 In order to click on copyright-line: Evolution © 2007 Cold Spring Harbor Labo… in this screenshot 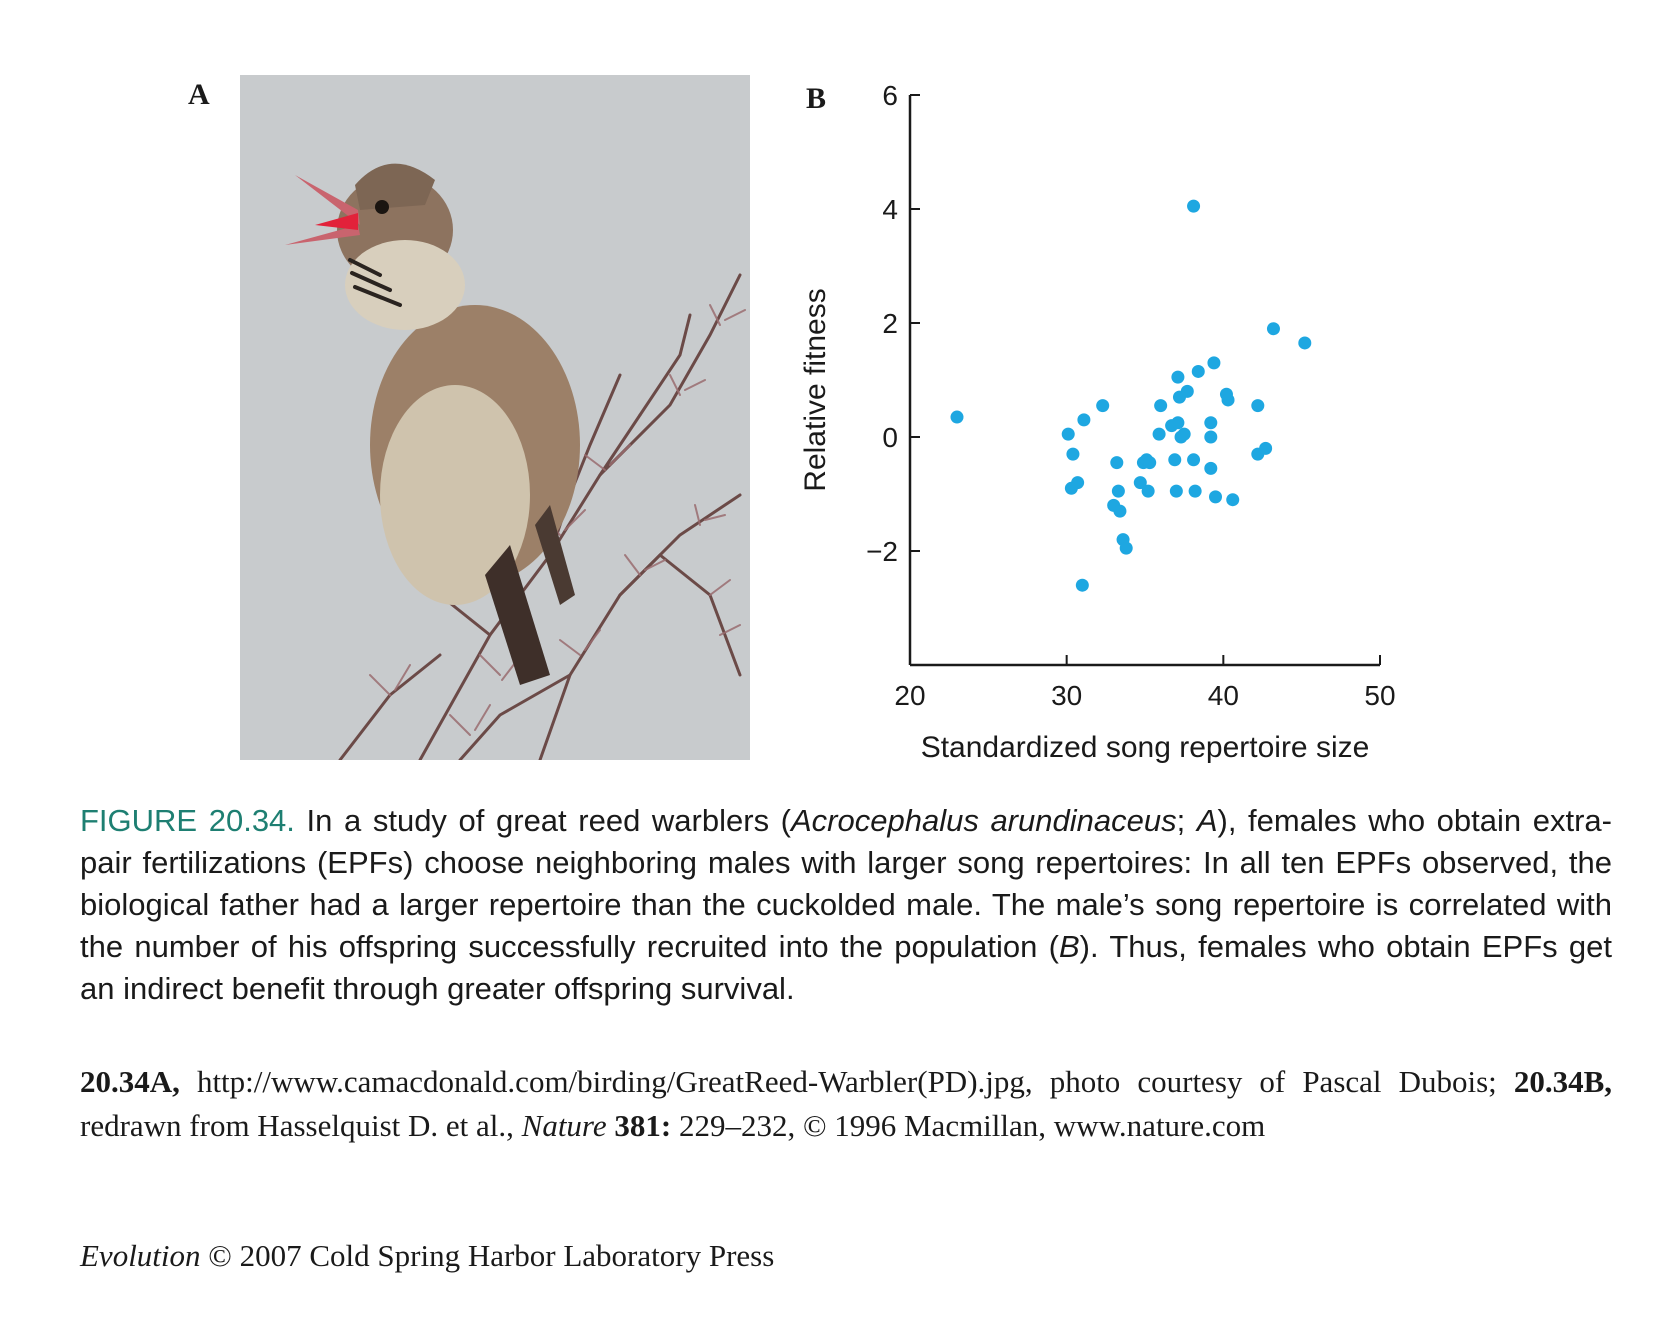, I will do `click(427, 1256)`.